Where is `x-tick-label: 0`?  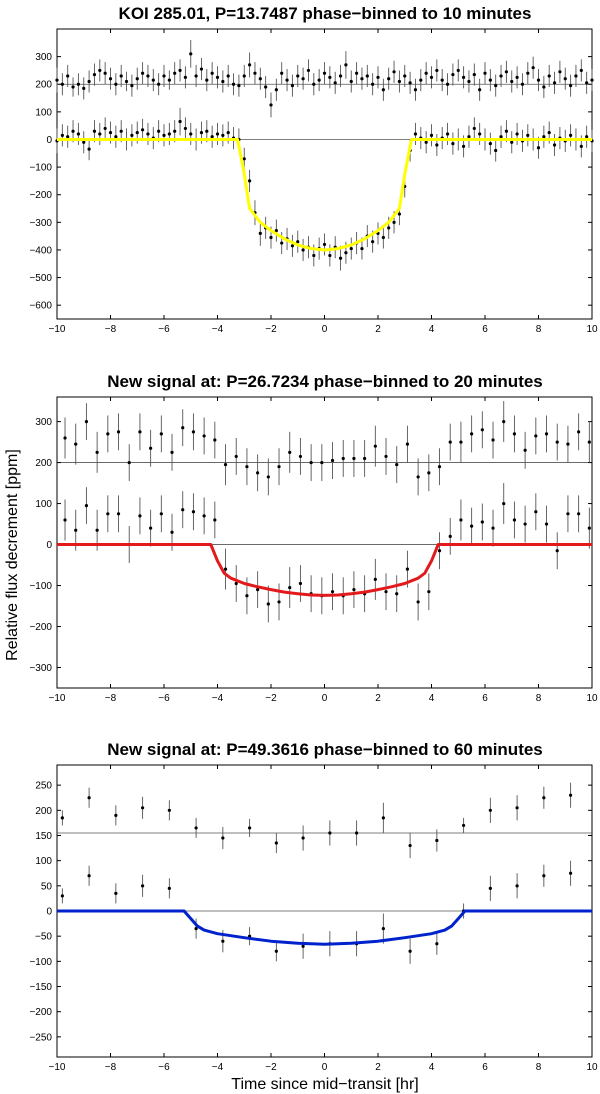 x-tick-label: 0 is located at coordinates (325, 1067).